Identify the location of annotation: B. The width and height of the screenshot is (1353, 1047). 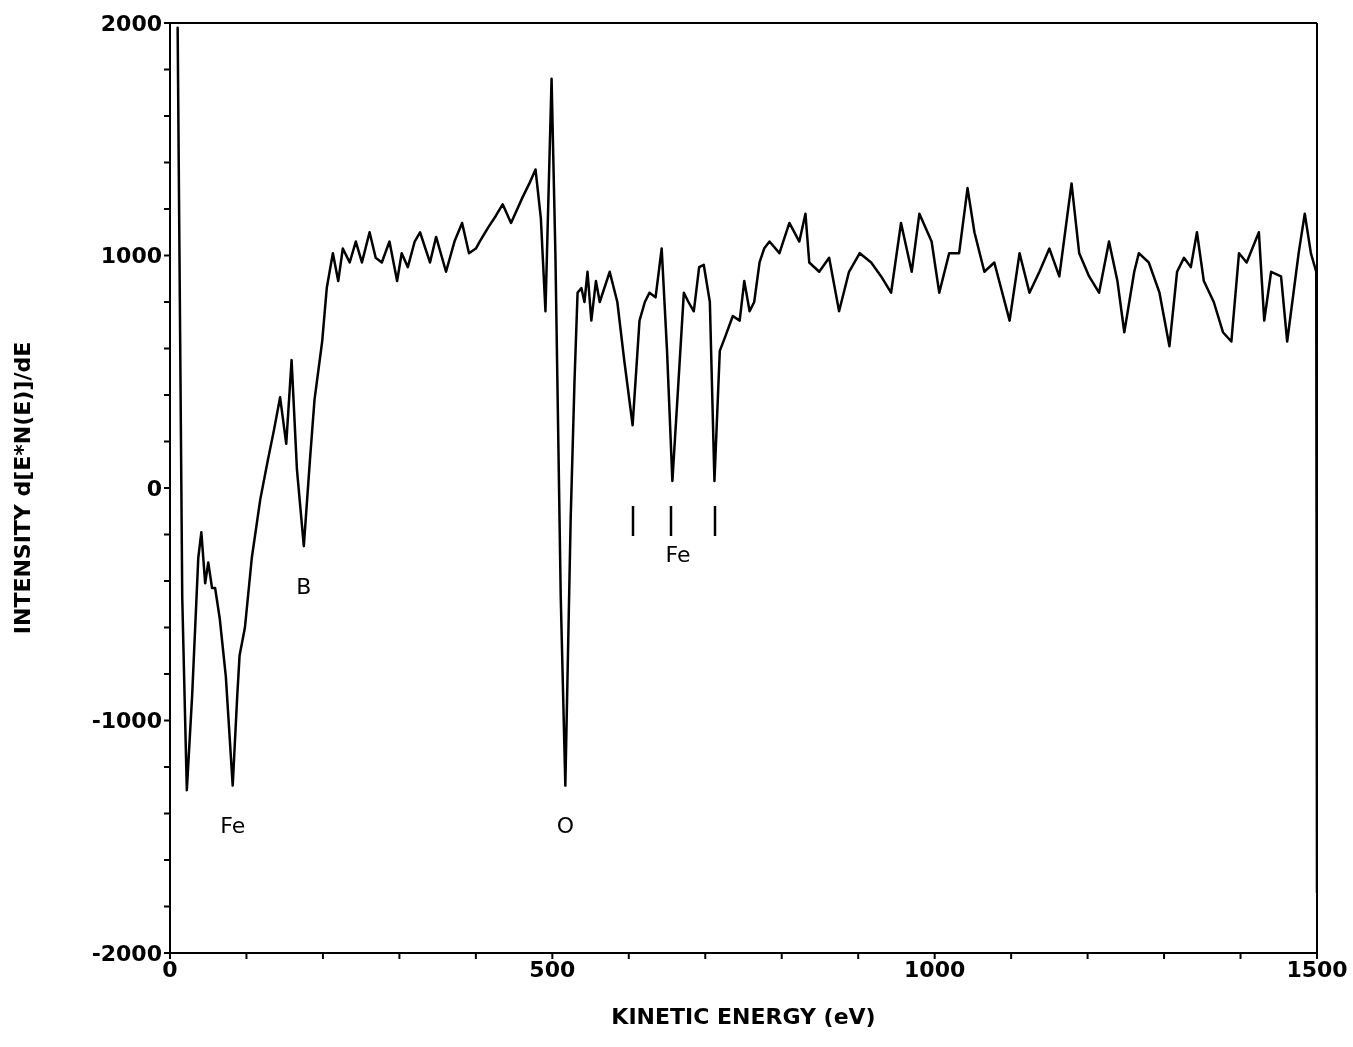
(304, 586).